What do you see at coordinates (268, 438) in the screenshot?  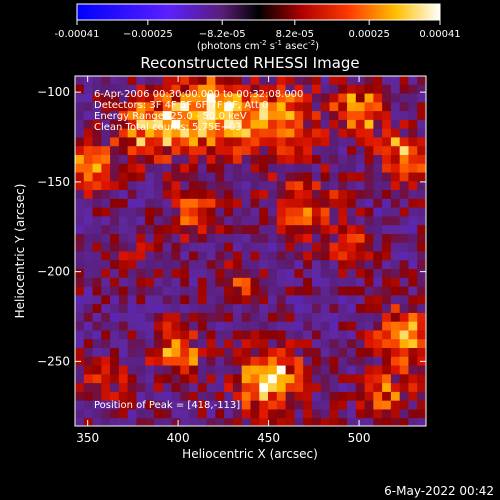 I see `x-tick-label: 450` at bounding box center [268, 438].